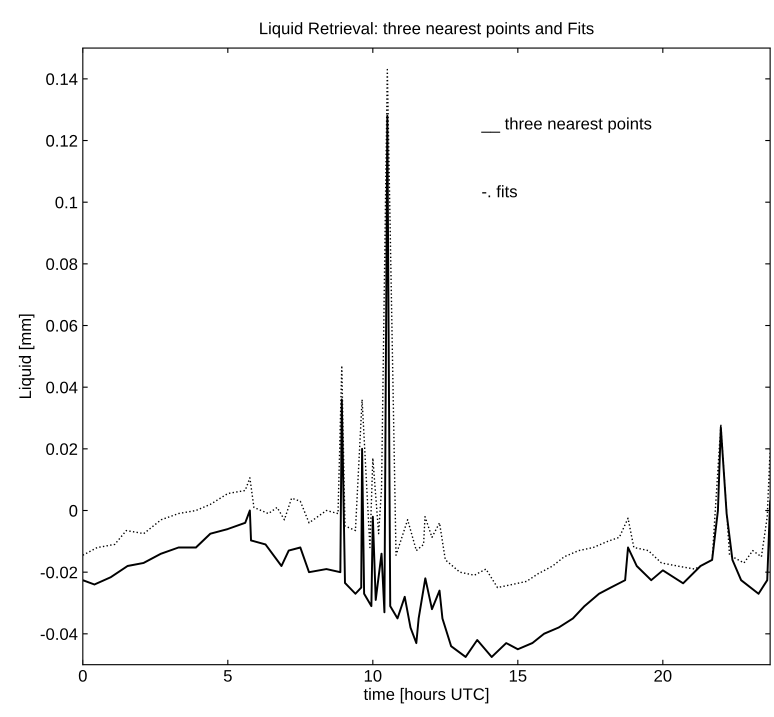  Describe the element at coordinates (373, 676) in the screenshot. I see `x-tick-label: 10` at that location.